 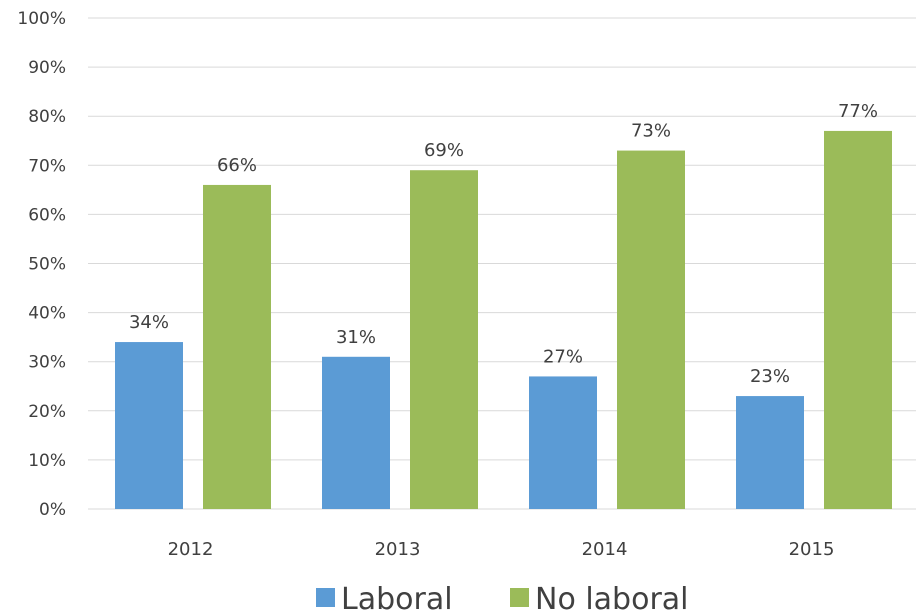 What do you see at coordinates (770, 376) in the screenshot?
I see `data-label-laboral-2015: 23%` at bounding box center [770, 376].